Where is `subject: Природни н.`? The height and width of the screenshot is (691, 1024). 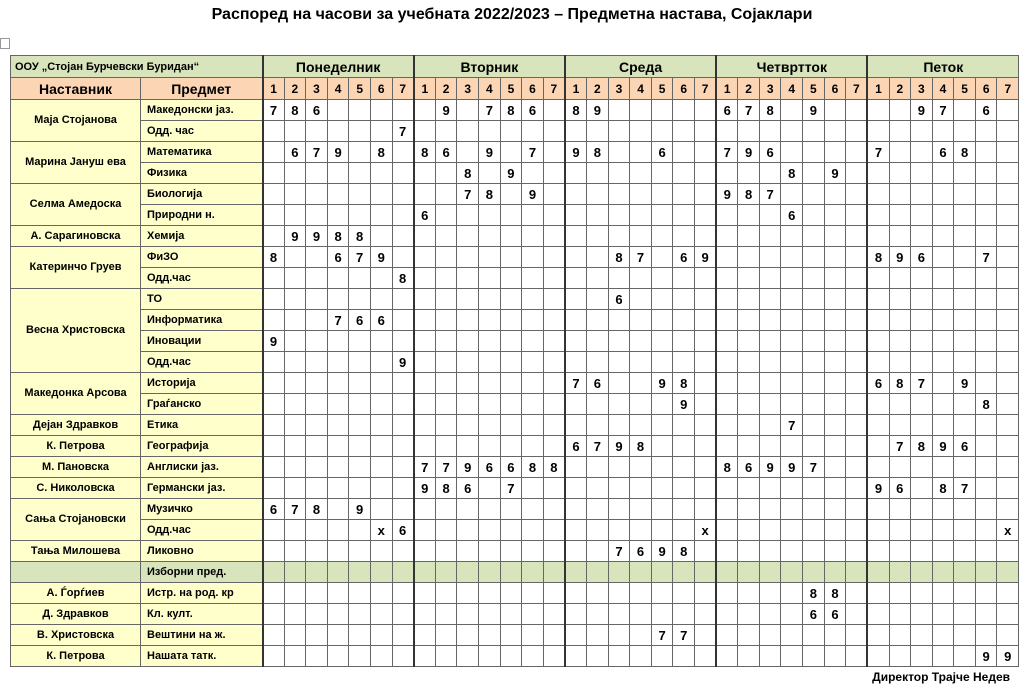 subject: Природни н. is located at coordinates (201, 215).